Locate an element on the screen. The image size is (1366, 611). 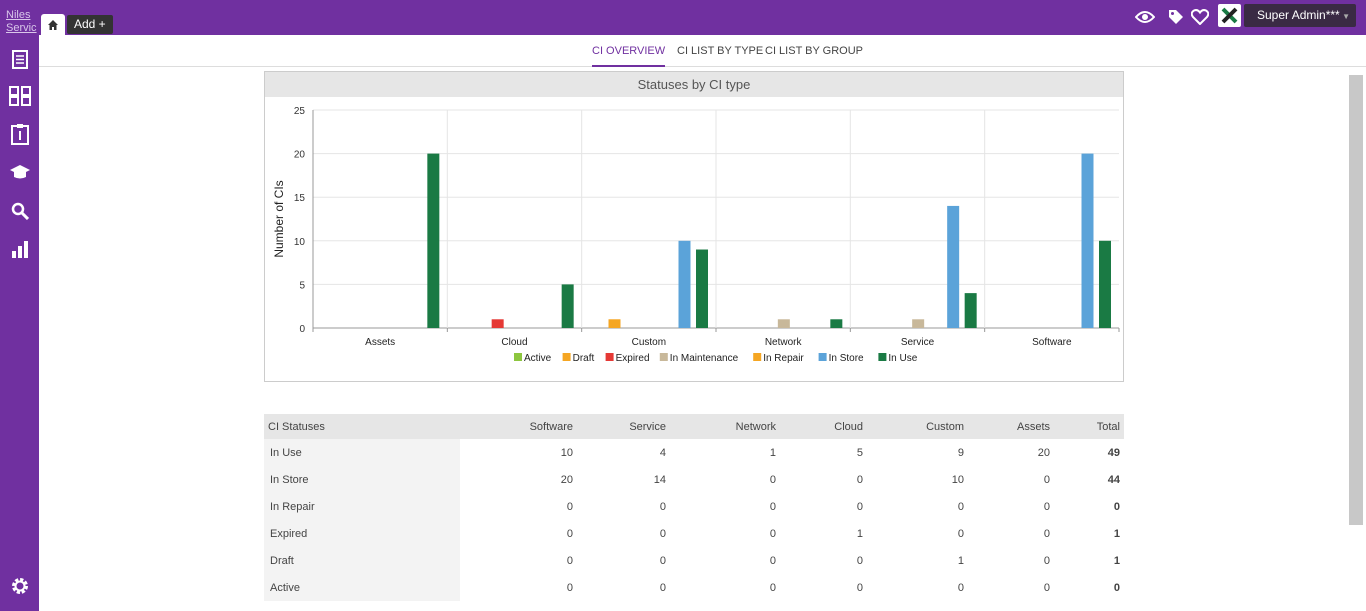
bar-in-use-service is located at coordinates (970, 310).